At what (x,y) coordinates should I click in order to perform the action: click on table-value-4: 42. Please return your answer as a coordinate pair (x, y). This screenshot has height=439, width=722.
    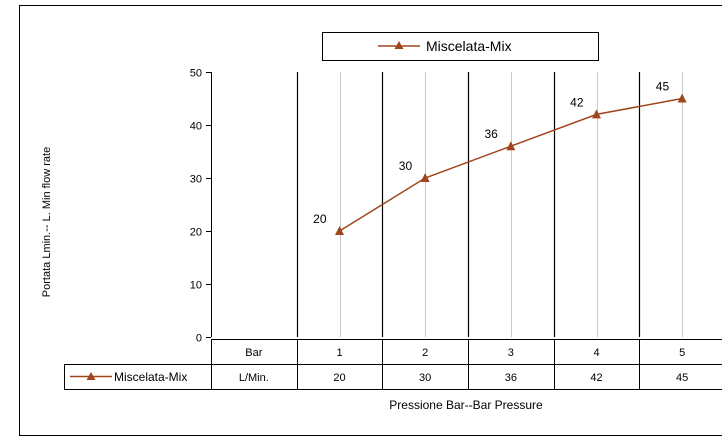
    Looking at the image, I should click on (596, 378).